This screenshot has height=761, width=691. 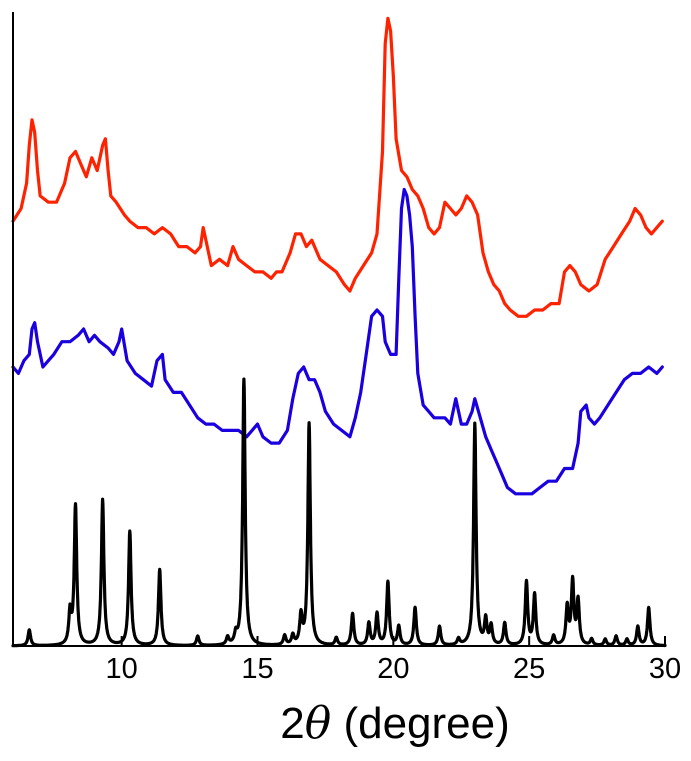 I want to click on x-tick-label: 25, so click(x=529, y=669).